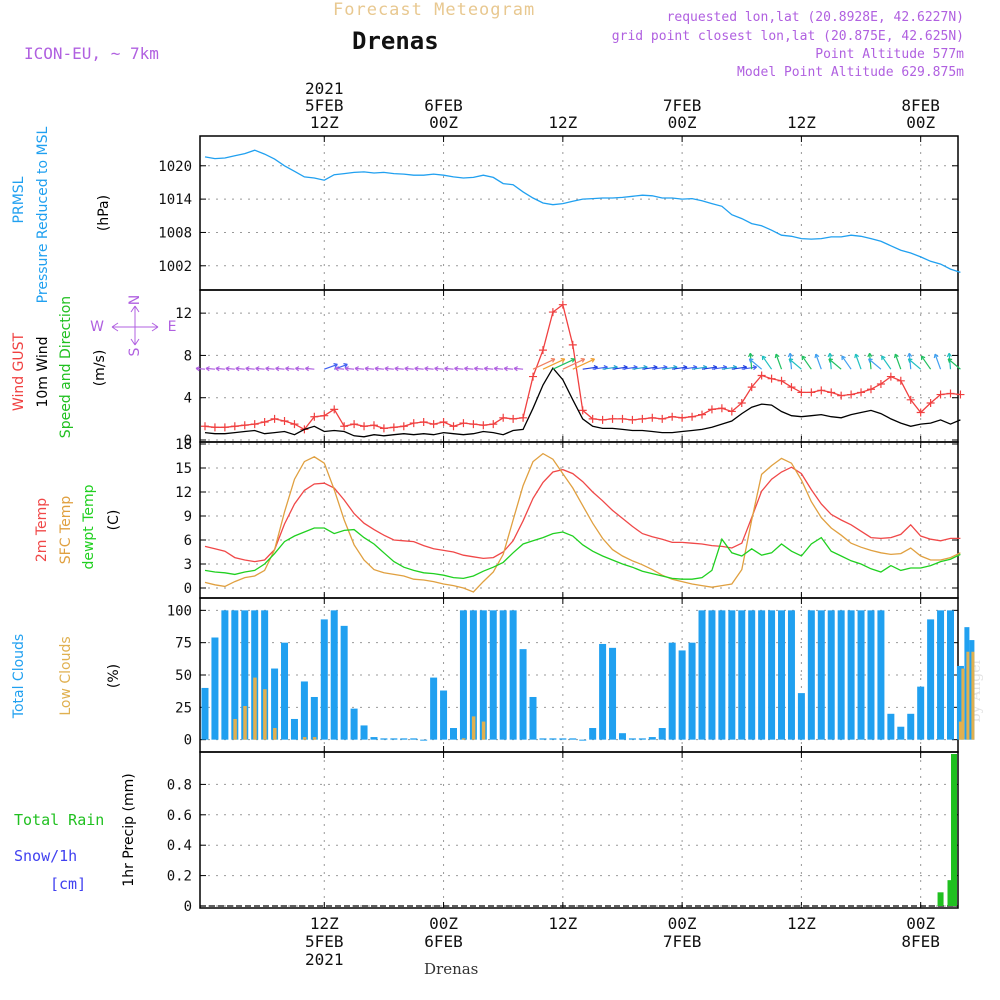 The image size is (1000, 1000). Describe the element at coordinates (183, 676) in the screenshot. I see `y-tick-label: 50` at that location.